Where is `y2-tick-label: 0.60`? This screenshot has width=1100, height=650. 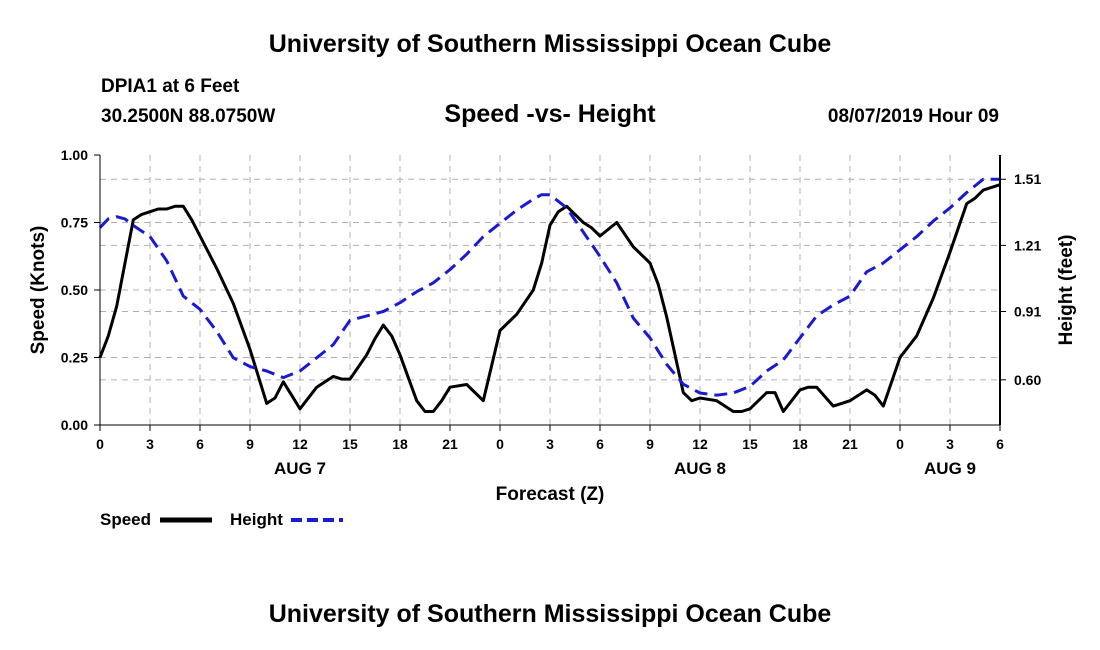 y2-tick-label: 0.60 is located at coordinates (1027, 380).